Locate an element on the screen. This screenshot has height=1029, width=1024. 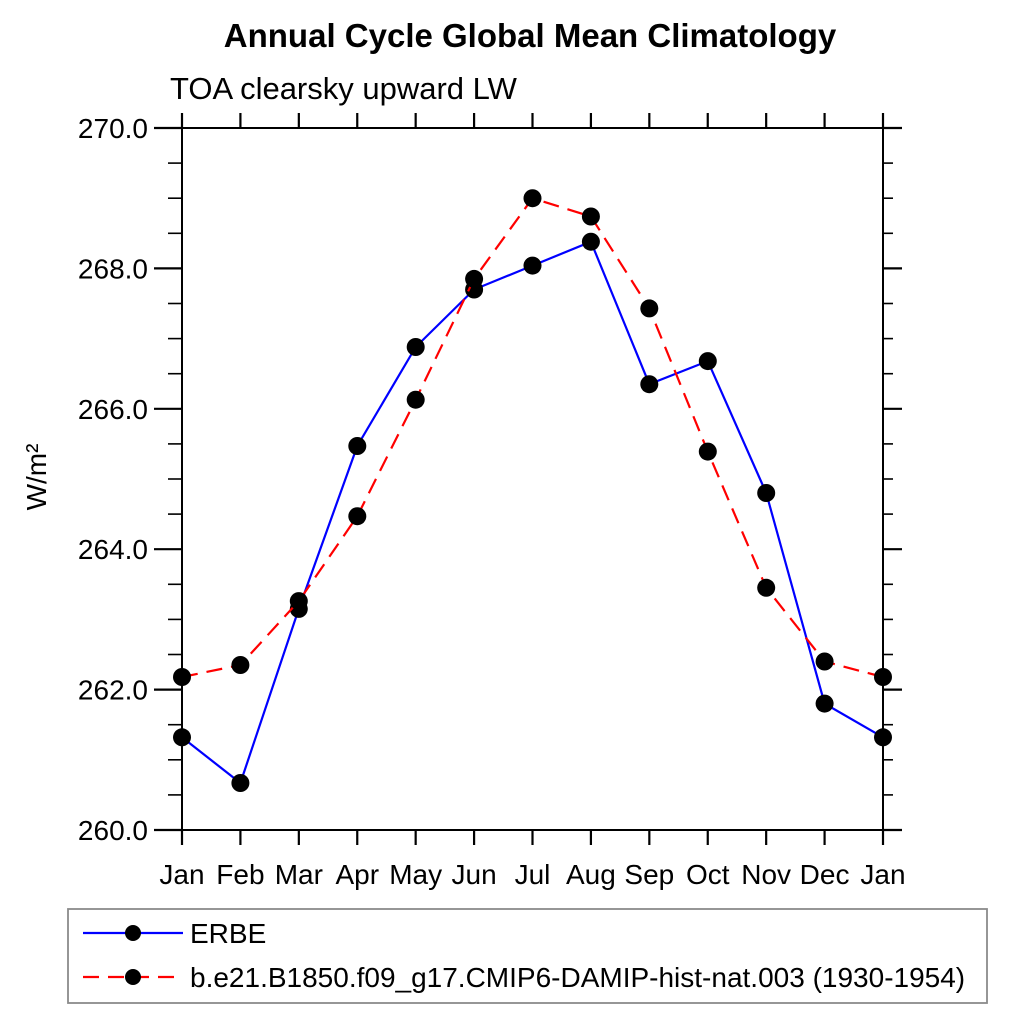
data-point-erbe-apr is located at coordinates (357, 446).